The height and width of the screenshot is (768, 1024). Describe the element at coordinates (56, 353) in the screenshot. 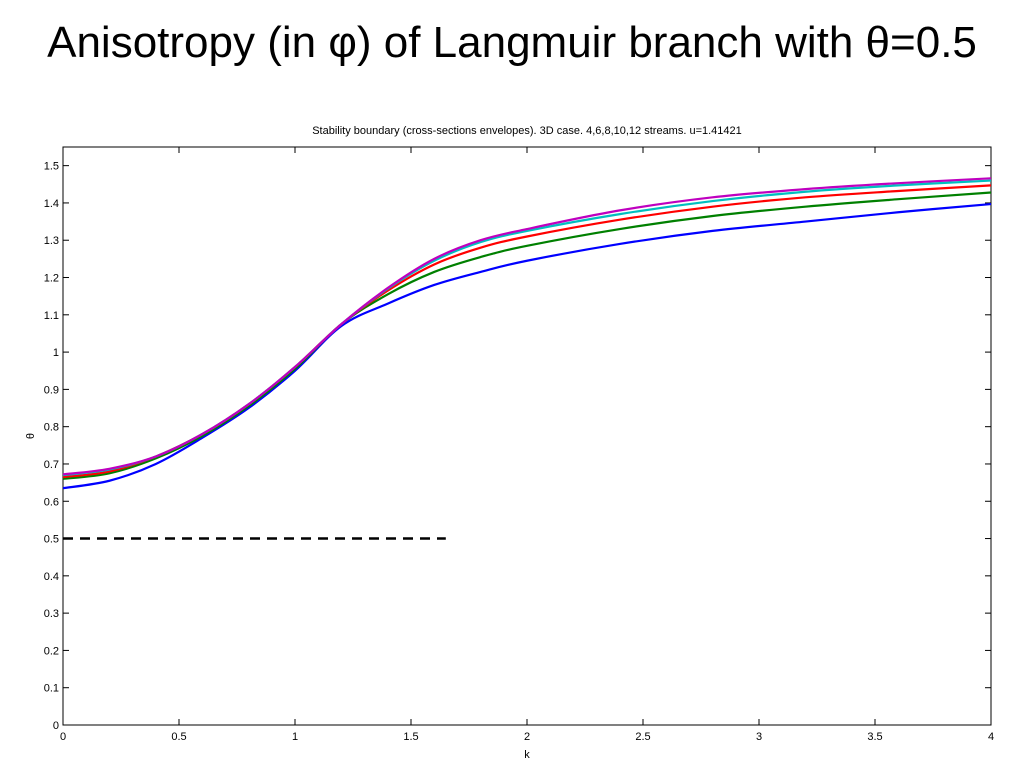

I see `y-tick-label: 1` at that location.